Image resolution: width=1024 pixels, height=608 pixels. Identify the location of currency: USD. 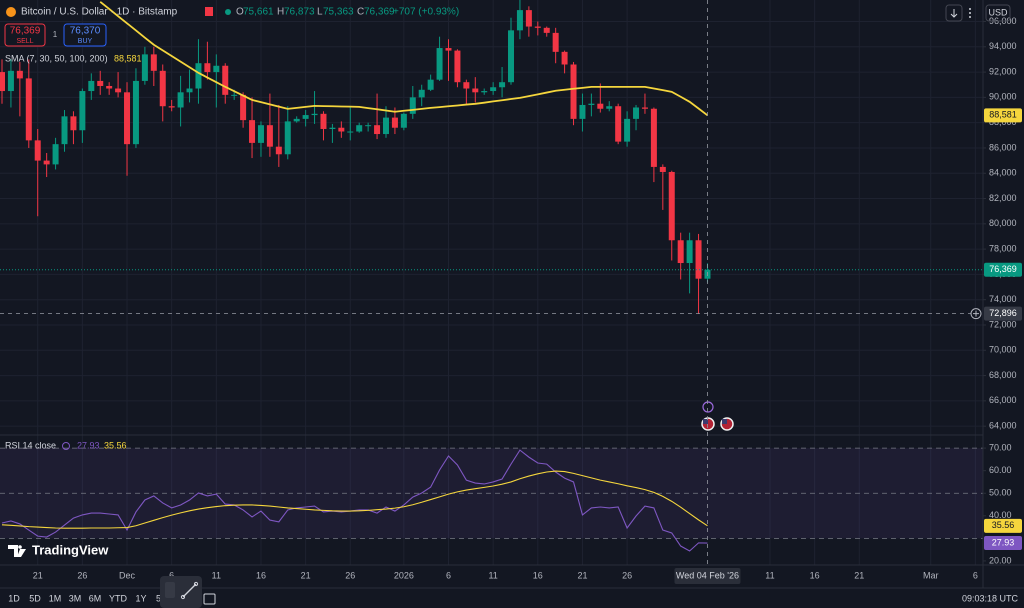
(998, 12).